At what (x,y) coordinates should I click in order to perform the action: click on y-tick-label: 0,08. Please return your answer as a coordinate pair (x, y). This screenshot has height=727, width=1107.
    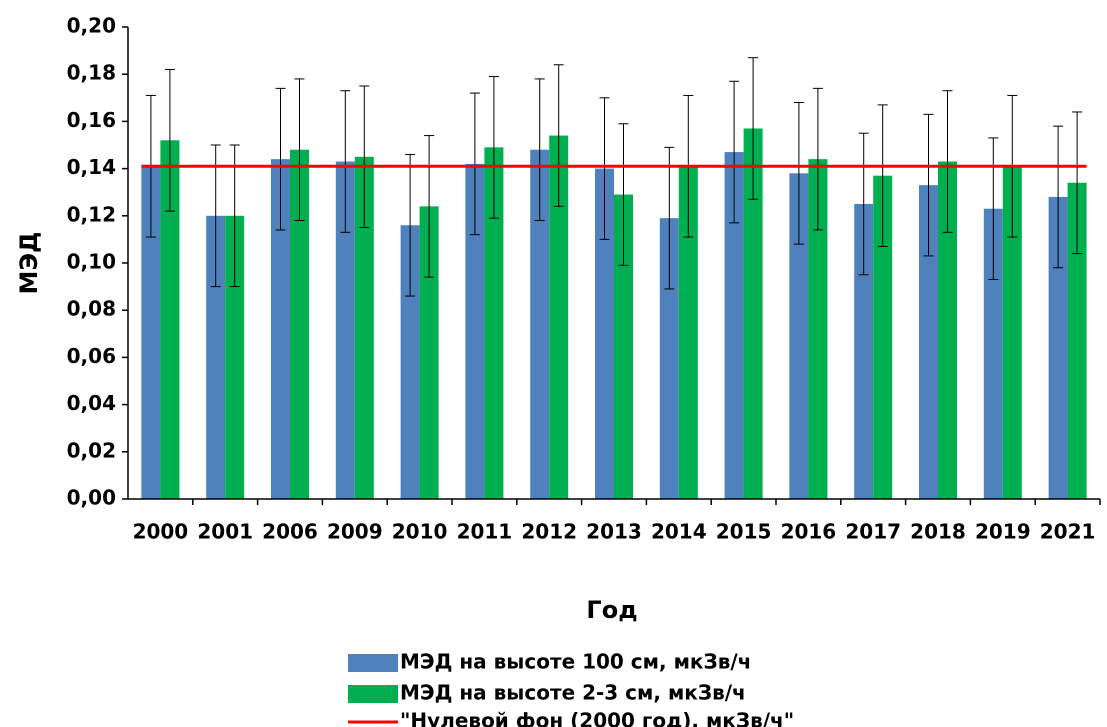
    Looking at the image, I should click on (91, 309).